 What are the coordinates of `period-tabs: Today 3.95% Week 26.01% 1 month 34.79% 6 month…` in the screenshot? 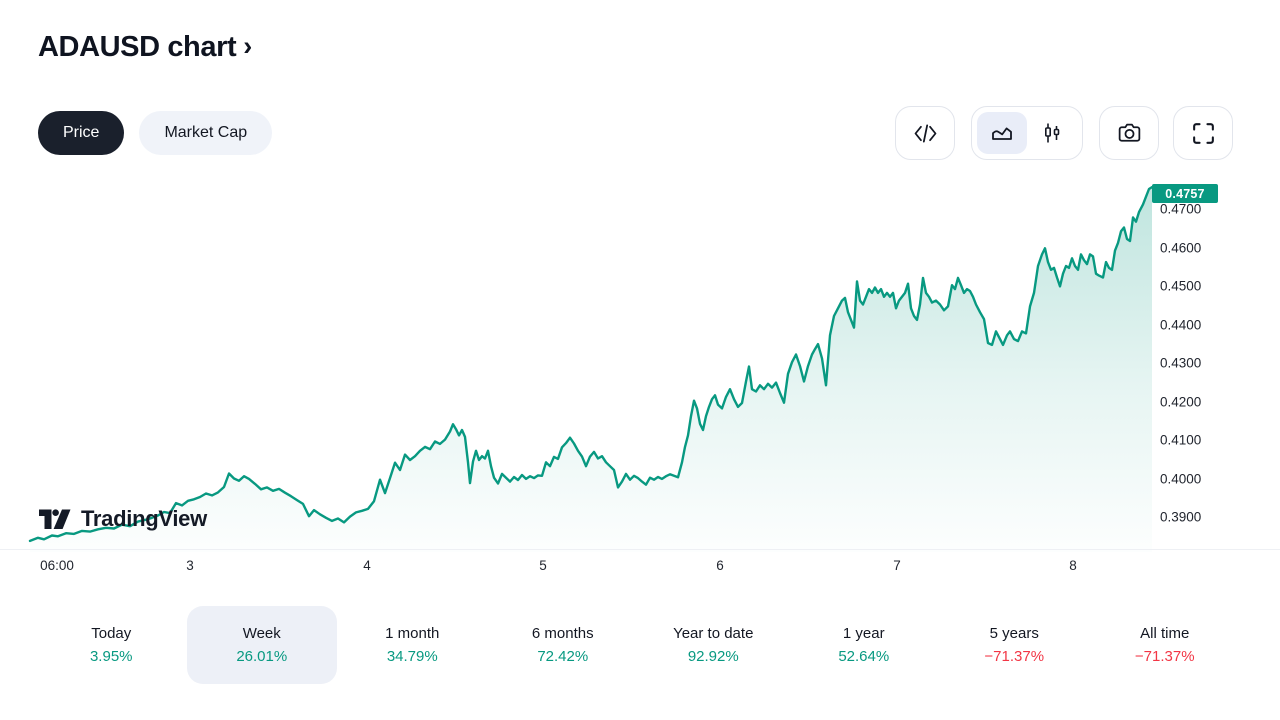 It's located at (638, 645).